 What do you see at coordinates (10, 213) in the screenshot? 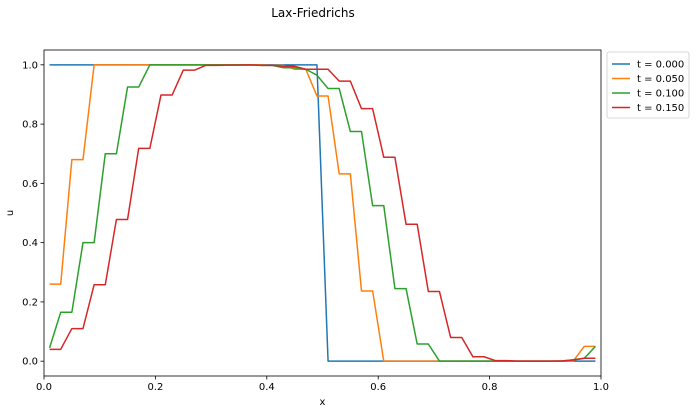
I see `y-axis-label: u` at bounding box center [10, 213].